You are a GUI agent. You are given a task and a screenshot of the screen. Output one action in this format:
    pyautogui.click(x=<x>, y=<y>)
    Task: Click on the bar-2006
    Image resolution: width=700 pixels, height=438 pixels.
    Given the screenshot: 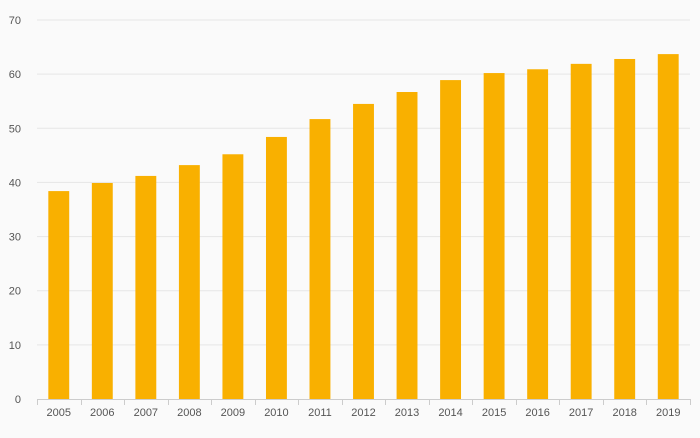 What is the action you would take?
    pyautogui.click(x=102, y=290)
    